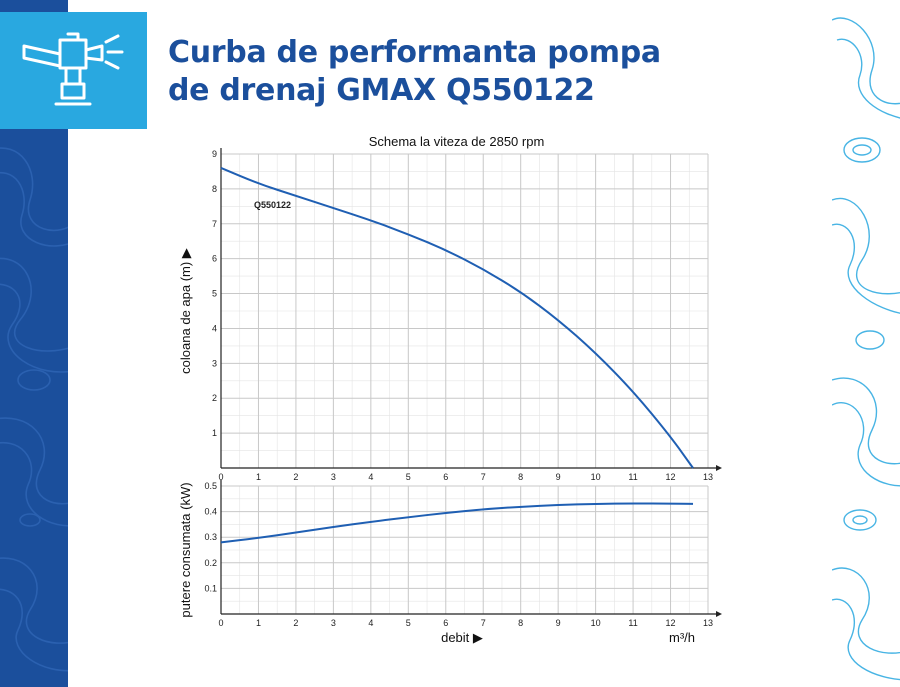 This screenshot has width=900, height=687. I want to click on y-tick-label: 8, so click(214, 189).